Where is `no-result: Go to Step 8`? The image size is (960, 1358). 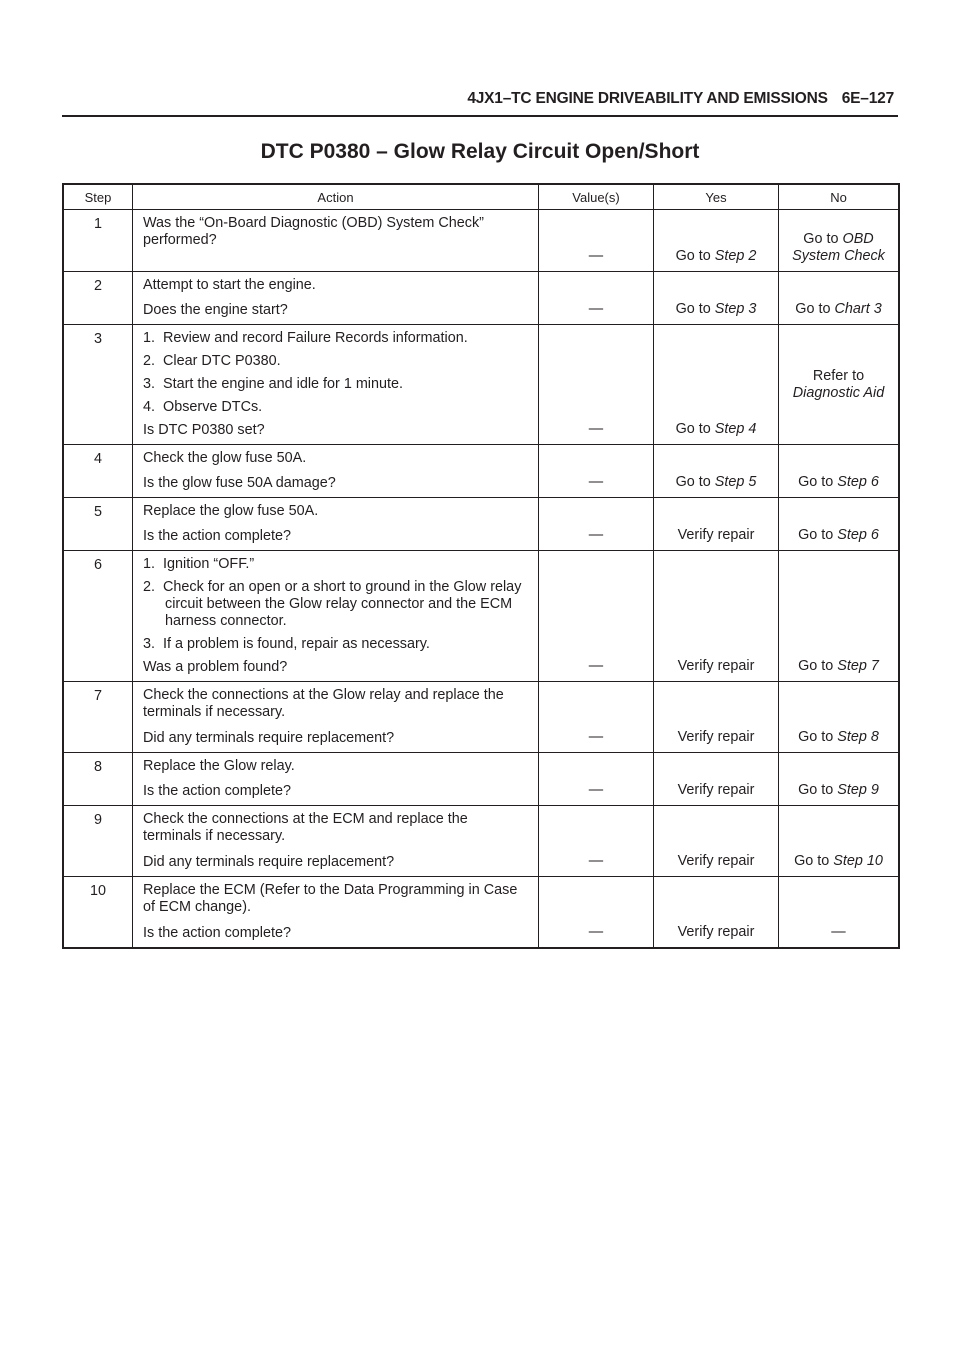
no-result: Go to Step 8 is located at coordinates (838, 737).